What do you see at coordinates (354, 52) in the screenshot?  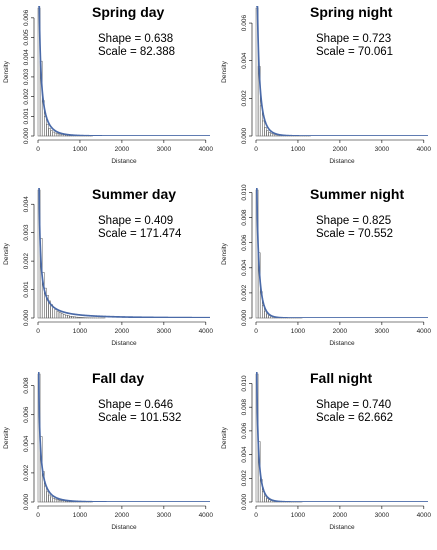 I see `scale-parameter: Scale = 70.061` at bounding box center [354, 52].